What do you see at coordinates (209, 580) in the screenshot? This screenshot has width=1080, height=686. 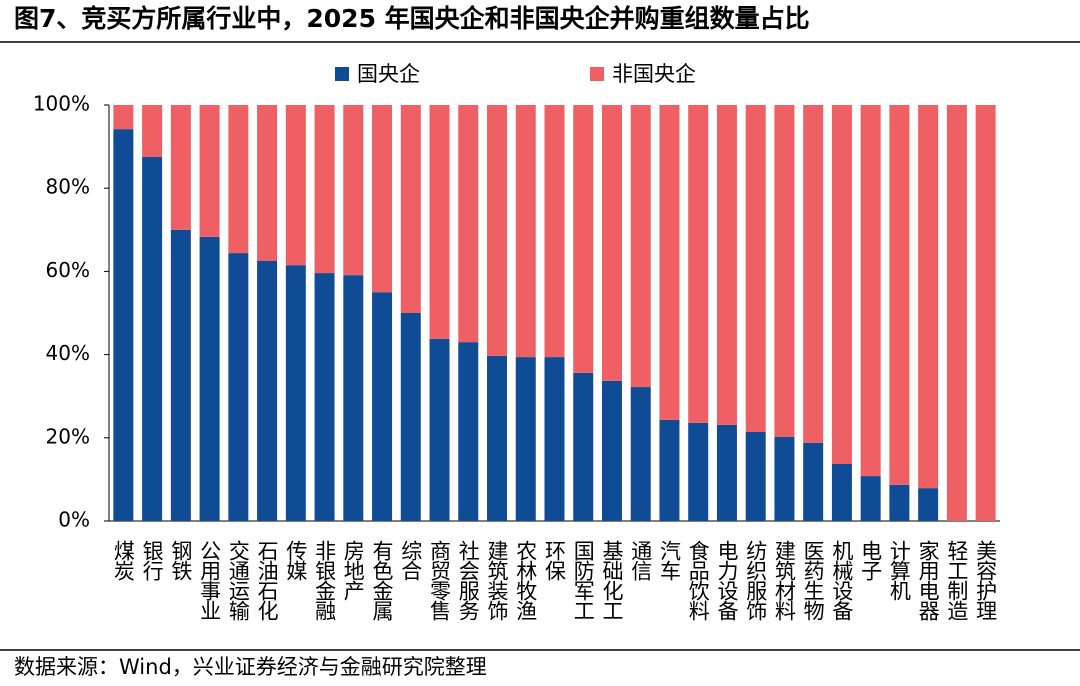 I see `x-tick-label: 公用事业` at bounding box center [209, 580].